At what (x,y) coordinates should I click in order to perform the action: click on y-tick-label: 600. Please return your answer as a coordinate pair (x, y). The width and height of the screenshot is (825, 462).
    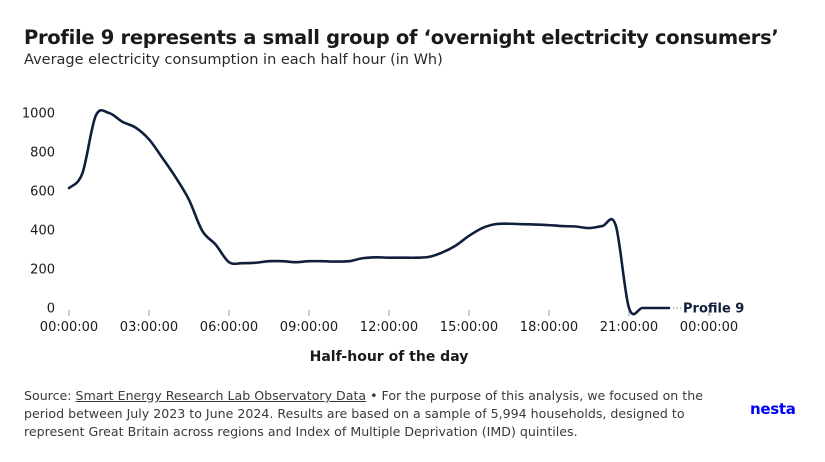
    Looking at the image, I should click on (42, 192).